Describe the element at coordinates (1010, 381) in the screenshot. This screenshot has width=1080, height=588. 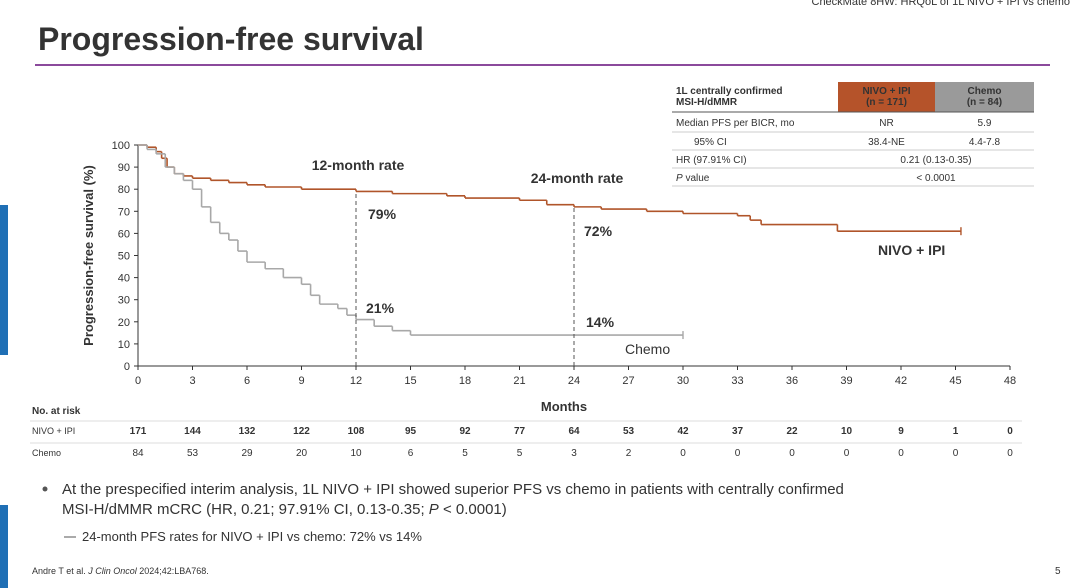
I see `x-tick-label: 48` at that location.